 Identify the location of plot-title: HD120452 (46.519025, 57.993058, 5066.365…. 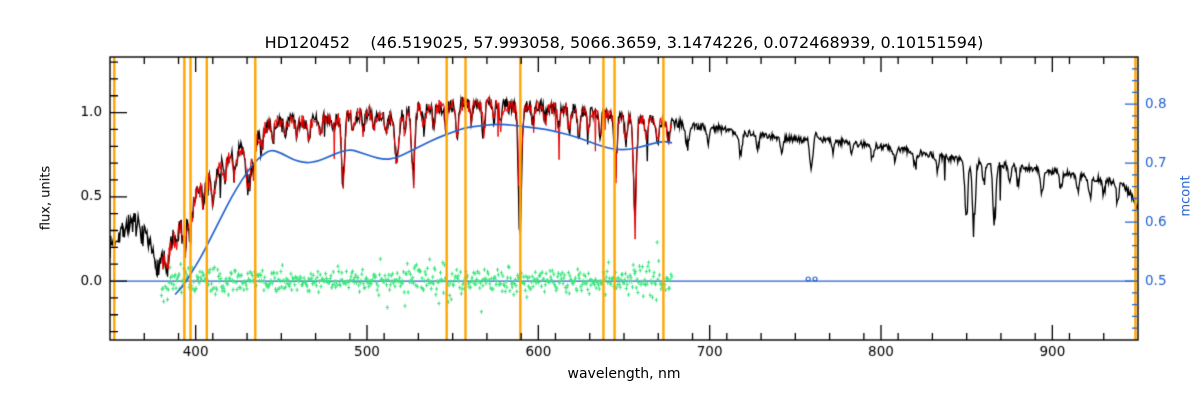
(624, 42).